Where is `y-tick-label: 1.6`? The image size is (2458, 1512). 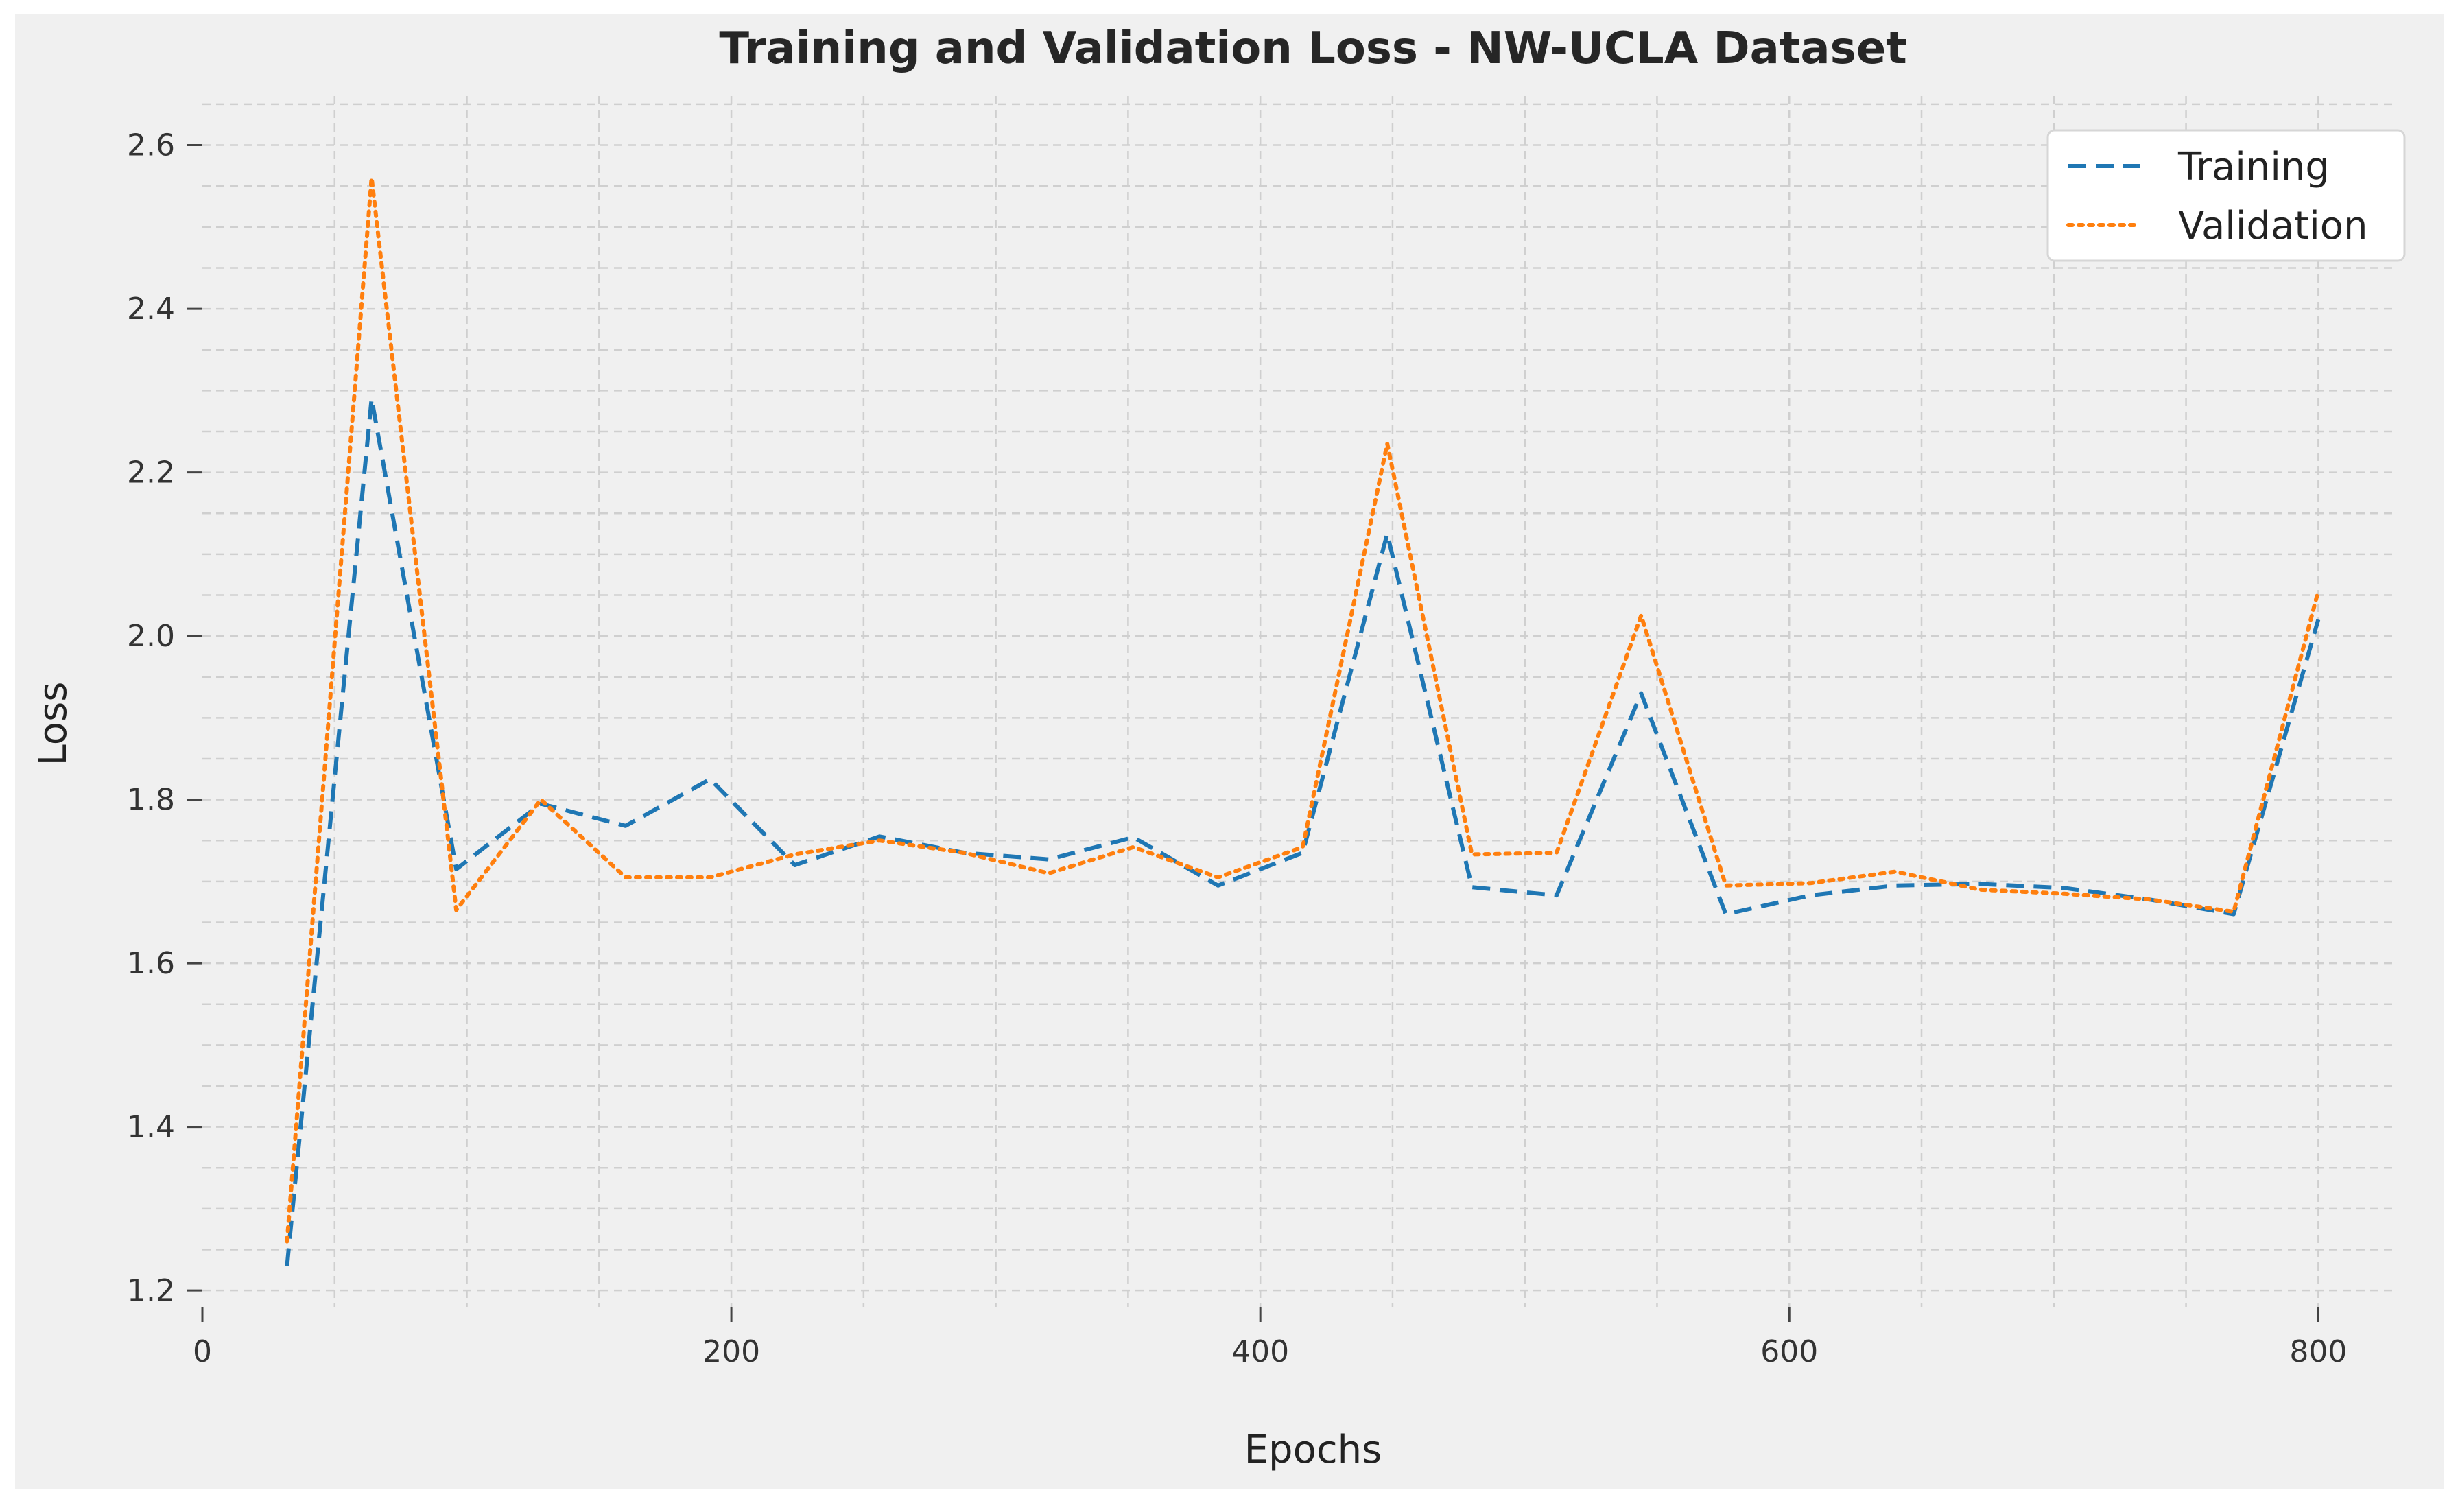
y-tick-label: 1.6 is located at coordinates (151, 963).